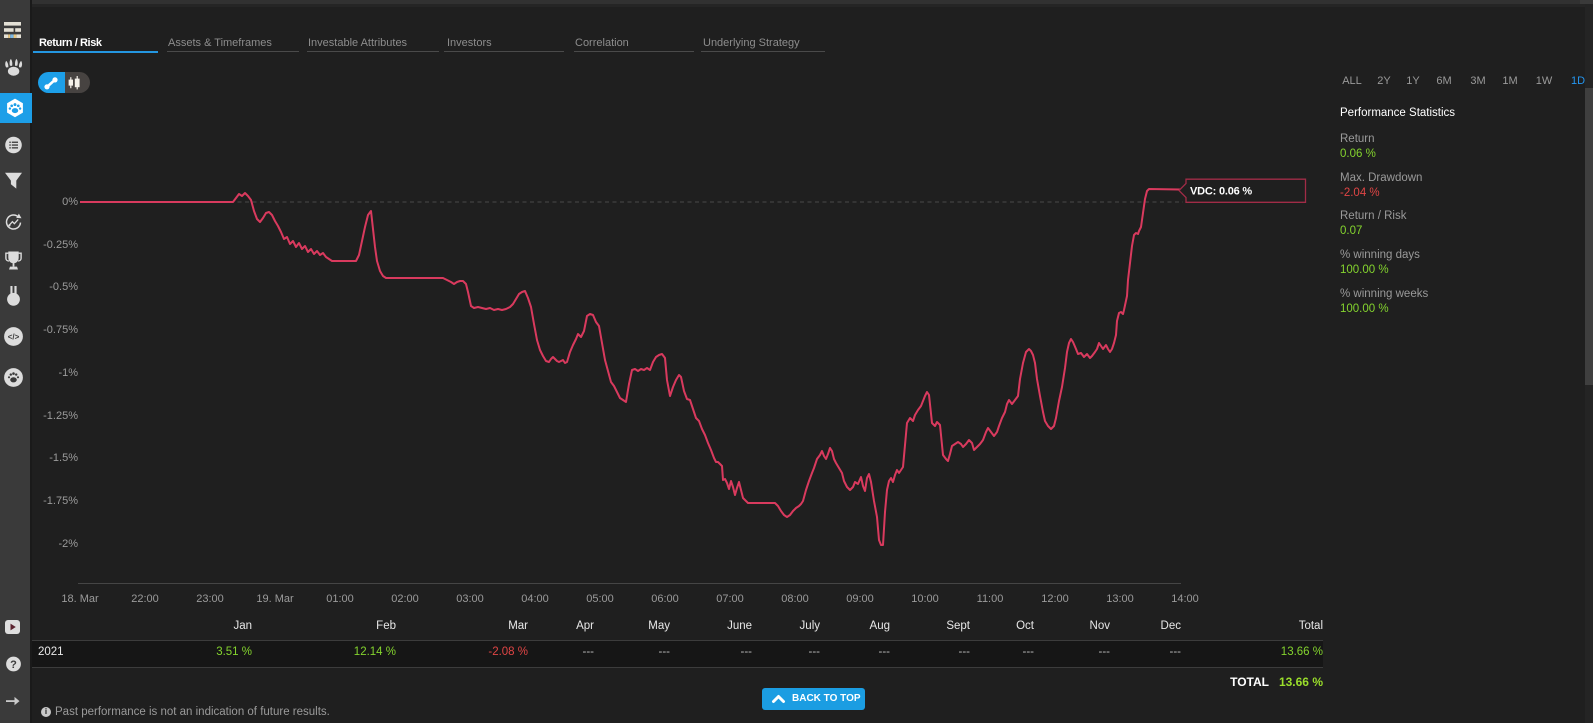  Describe the element at coordinates (1221, 192) in the screenshot. I see `svg-text: VDC: 0.06 %` at that location.